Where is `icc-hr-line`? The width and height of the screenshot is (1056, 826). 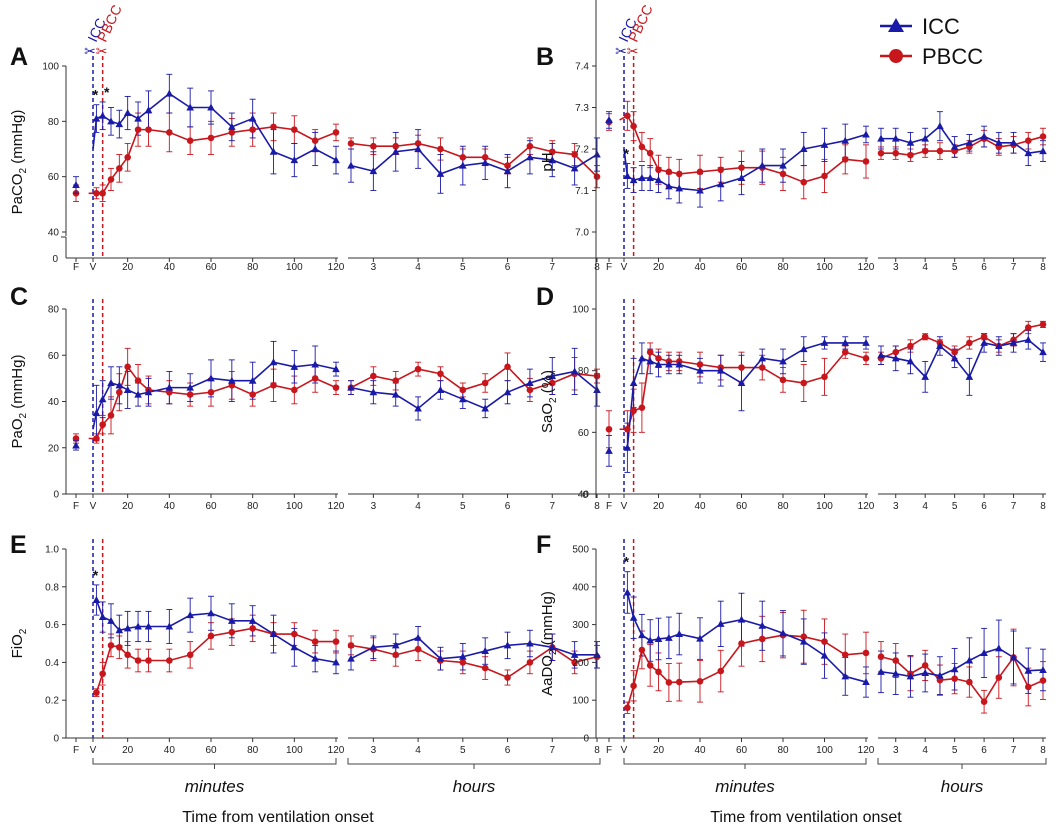
icc-hr-line is located at coordinates (962, 662).